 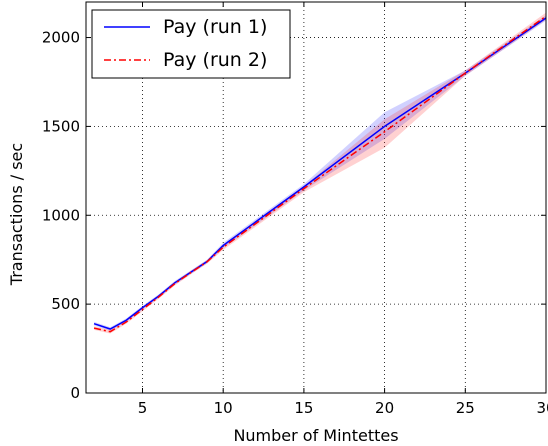 What do you see at coordinates (315, 435) in the screenshot?
I see `x-axis-label: Number of Mintettes` at bounding box center [315, 435].